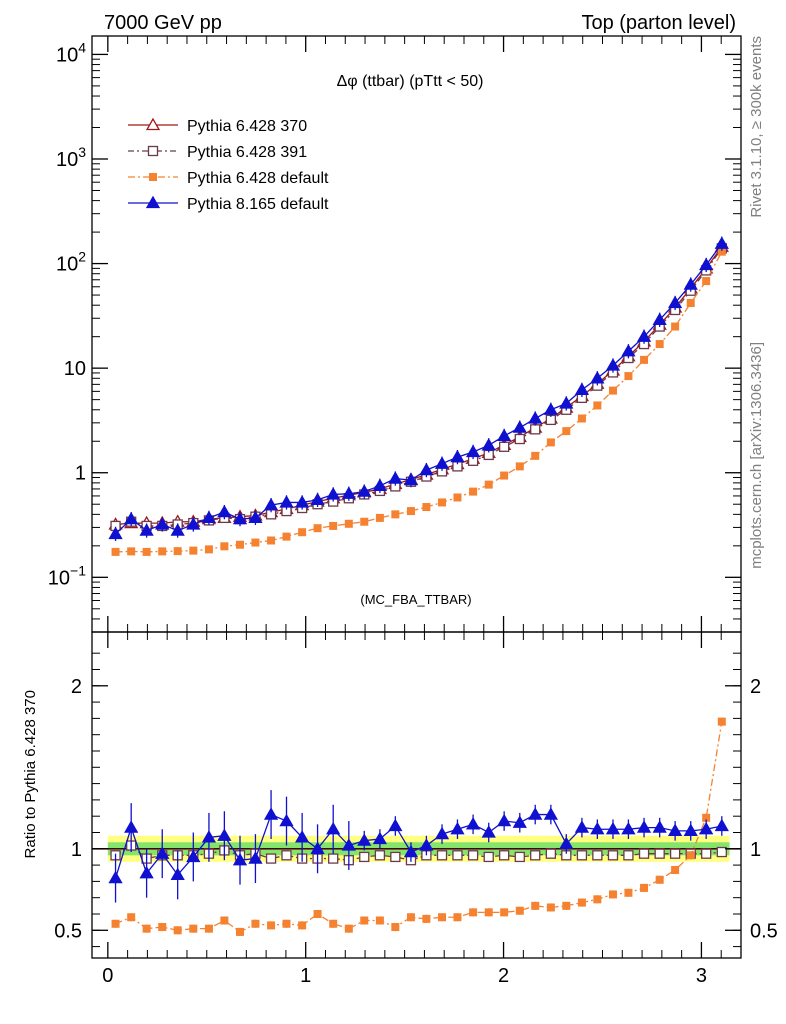 Image resolution: width=786 pixels, height=1024 pixels. What do you see at coordinates (71, 52) in the screenshot?
I see `y-tick-label: 10⁴` at bounding box center [71, 52].